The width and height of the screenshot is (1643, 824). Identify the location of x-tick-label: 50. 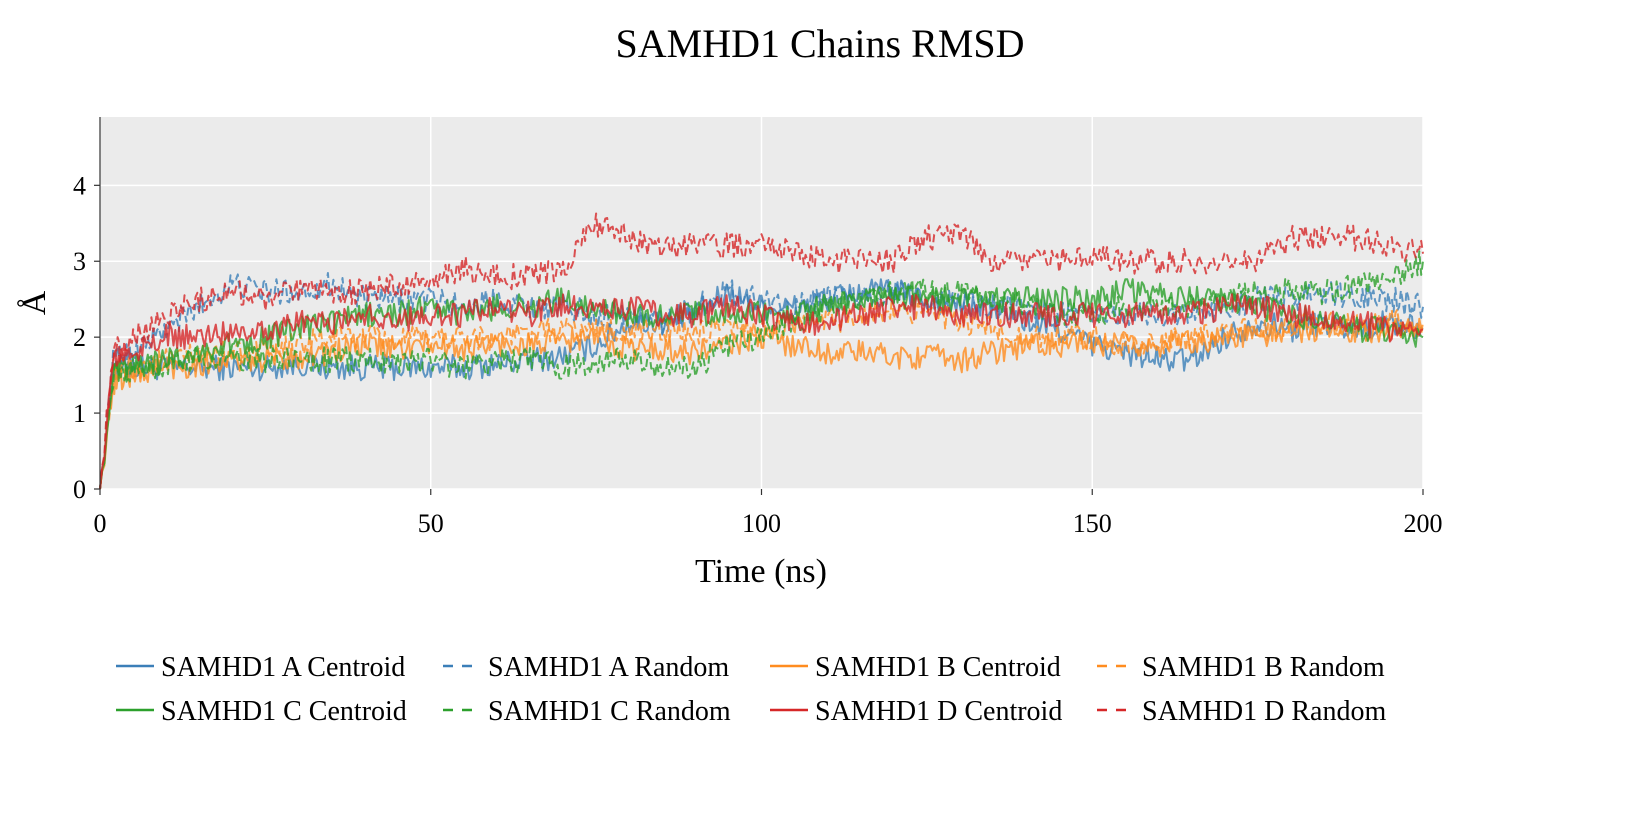
(431, 523).